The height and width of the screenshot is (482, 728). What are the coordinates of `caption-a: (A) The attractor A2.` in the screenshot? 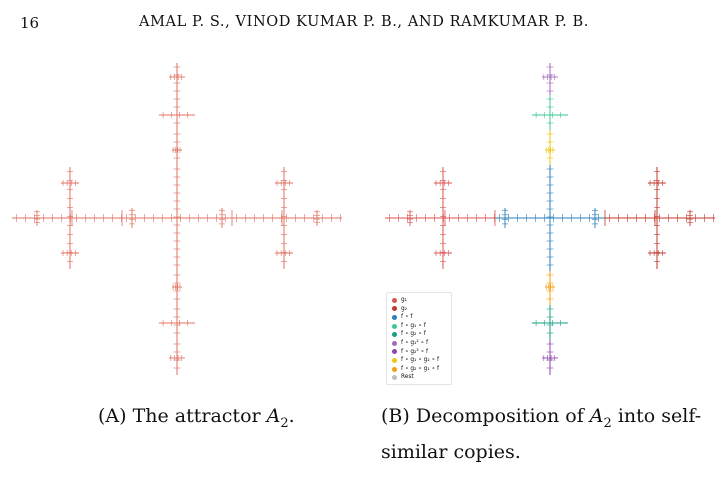 It's located at (196, 420).